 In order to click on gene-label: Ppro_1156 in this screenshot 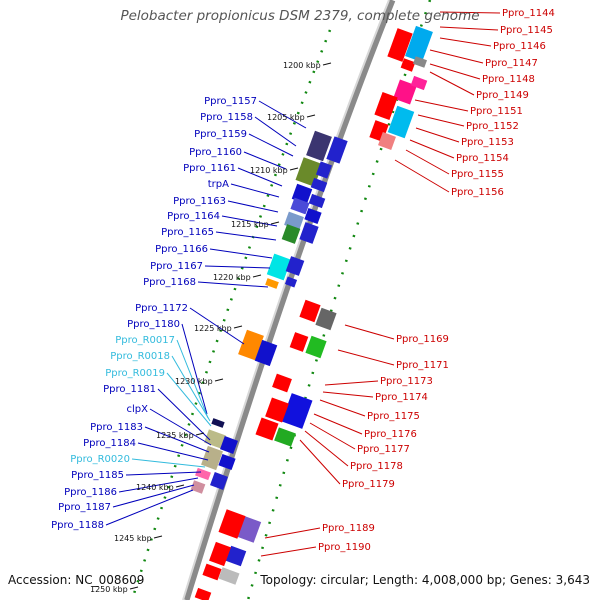, I will do `click(477, 192)`.